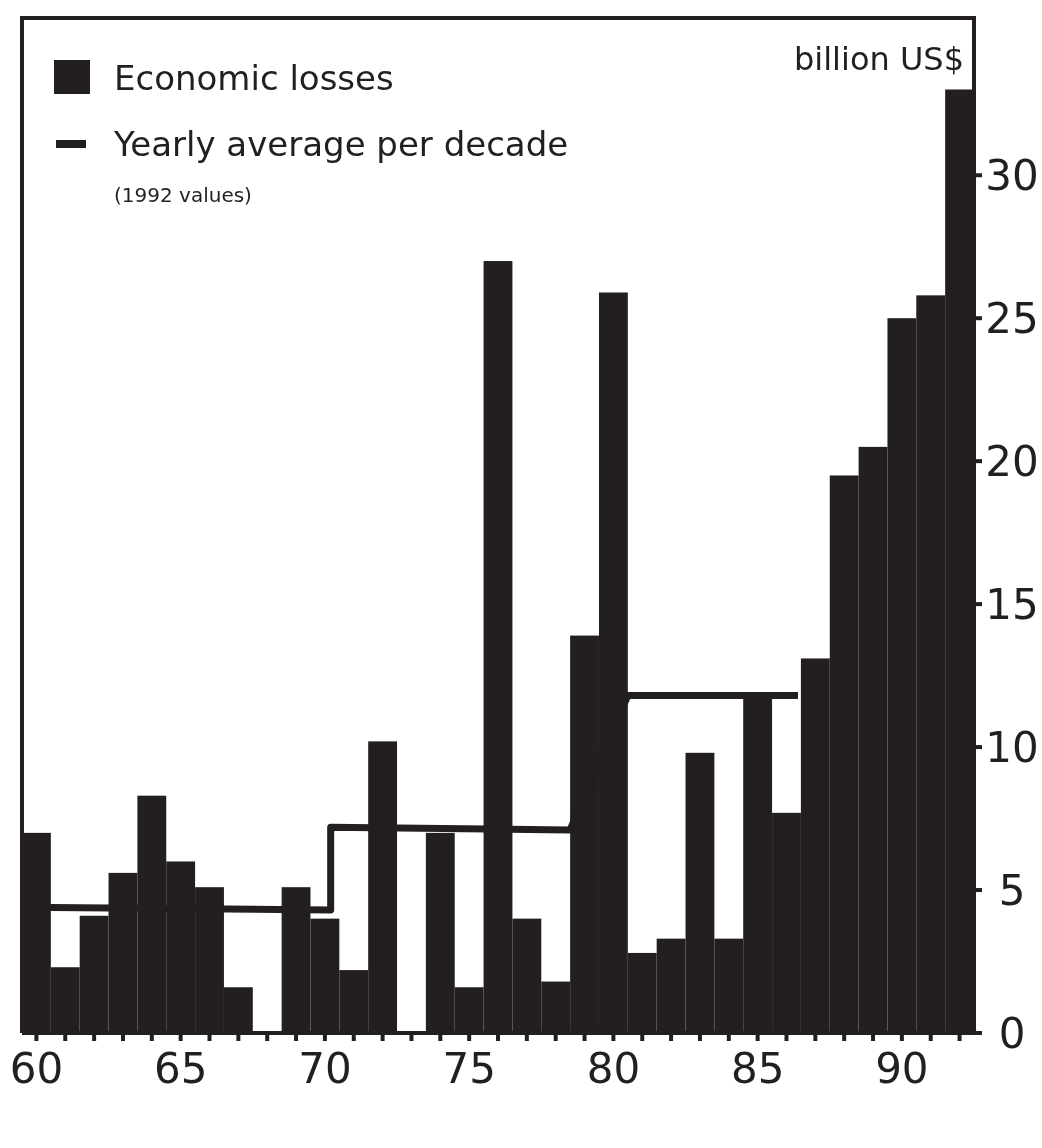 The image size is (1042, 1148). I want to click on x-tick-label: 90, so click(902, 1068).